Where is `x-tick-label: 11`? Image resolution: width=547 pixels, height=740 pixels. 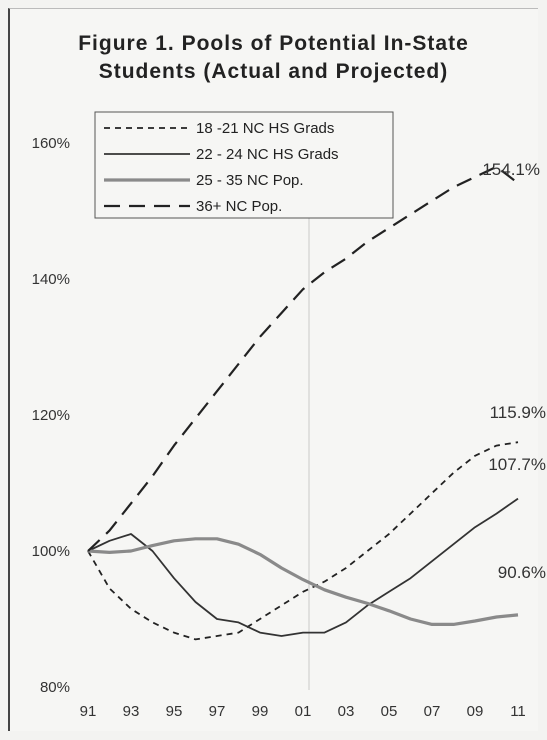
x-tick-label: 11 is located at coordinates (518, 711).